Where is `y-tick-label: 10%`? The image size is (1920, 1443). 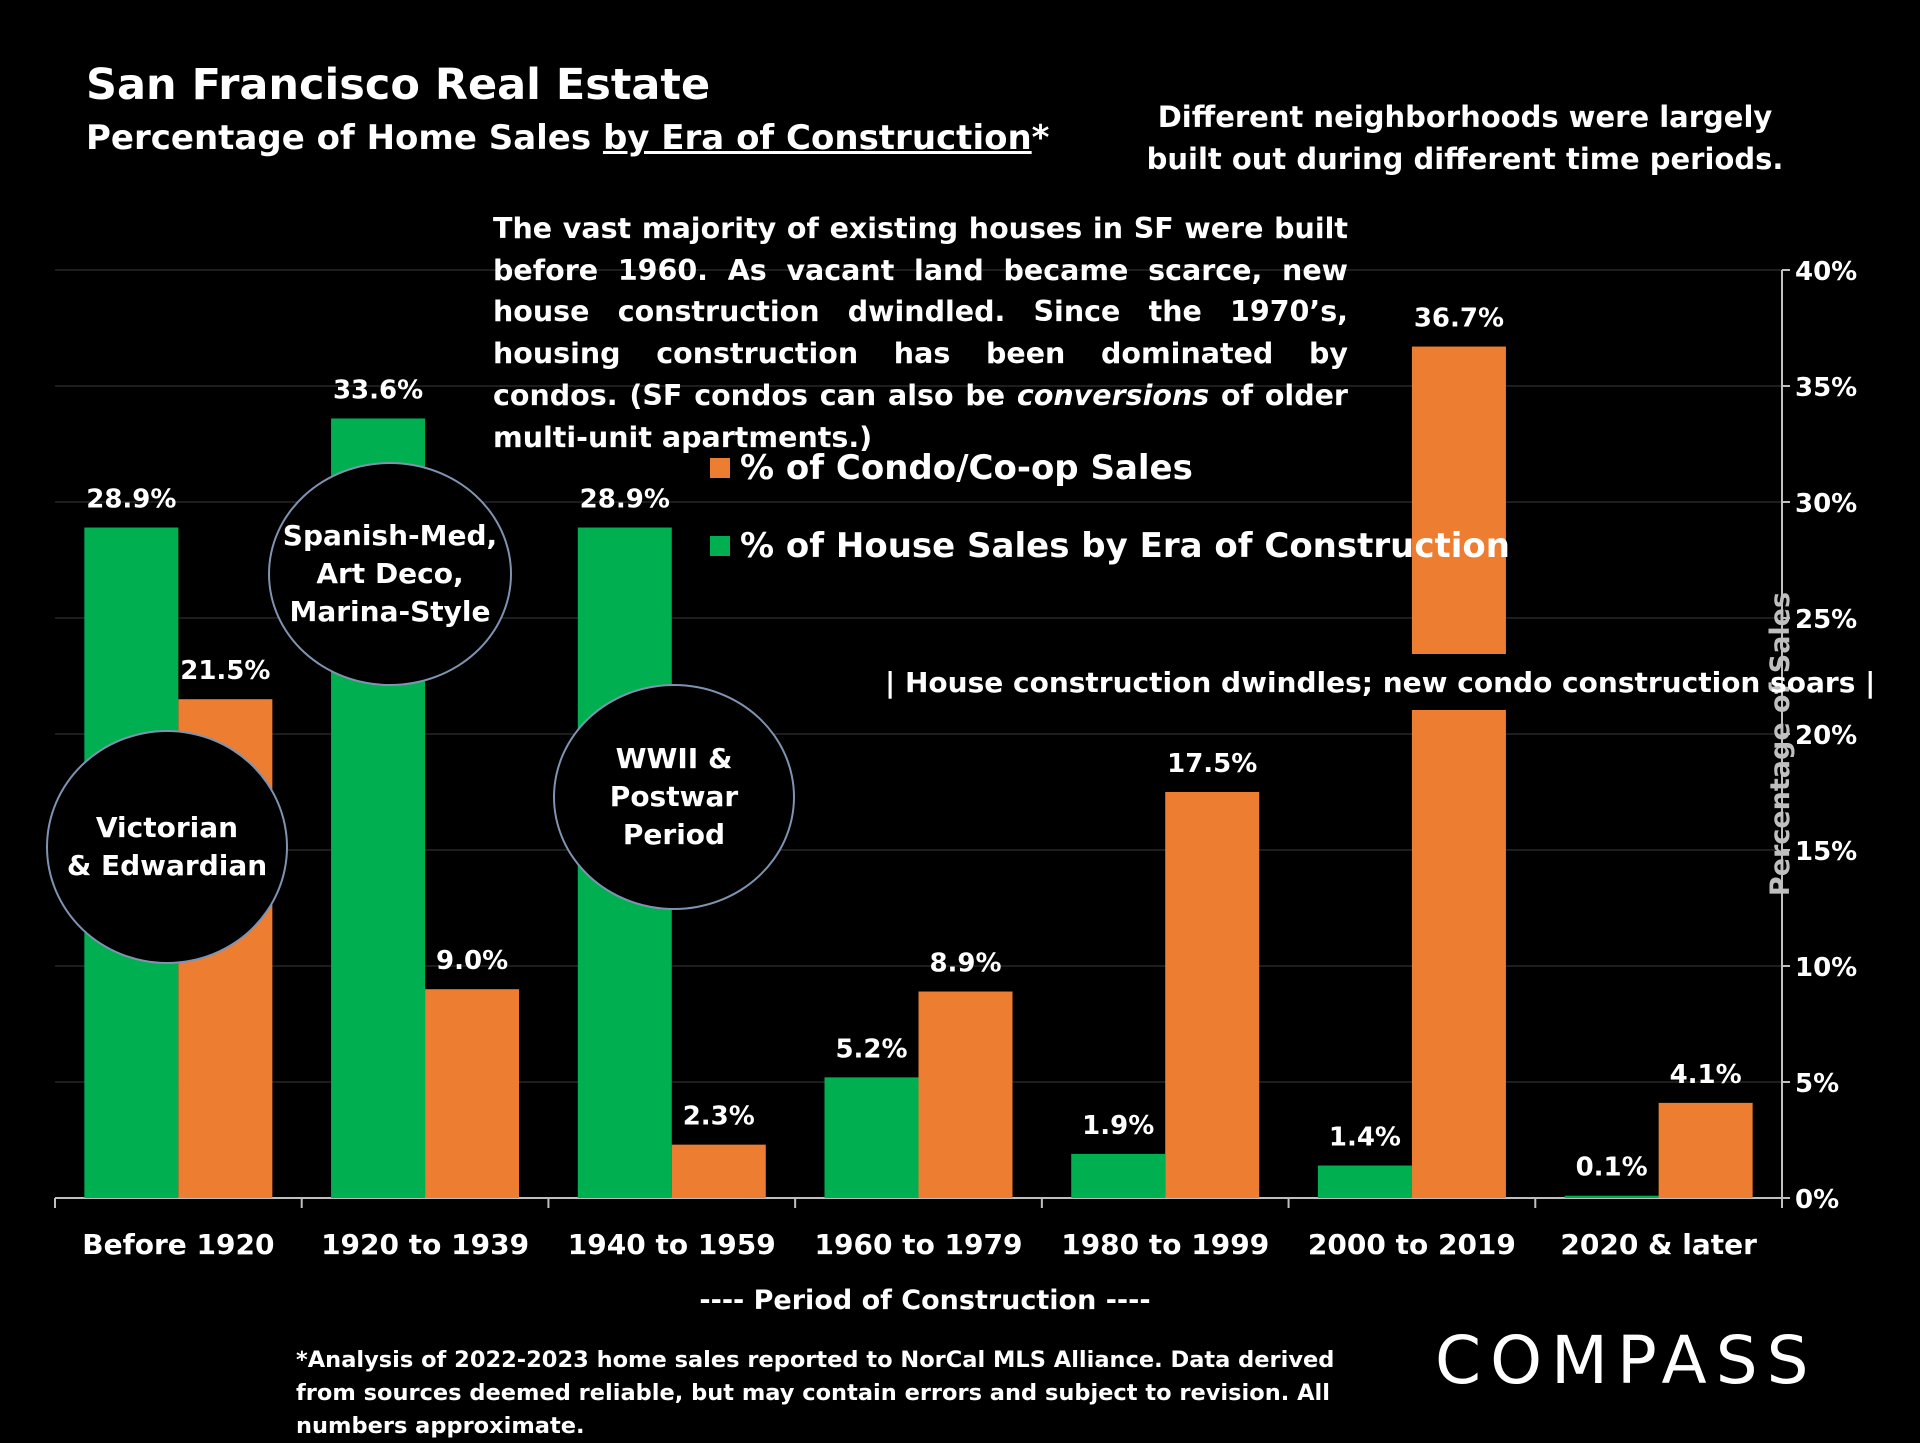 y-tick-label: 10% is located at coordinates (1826, 968).